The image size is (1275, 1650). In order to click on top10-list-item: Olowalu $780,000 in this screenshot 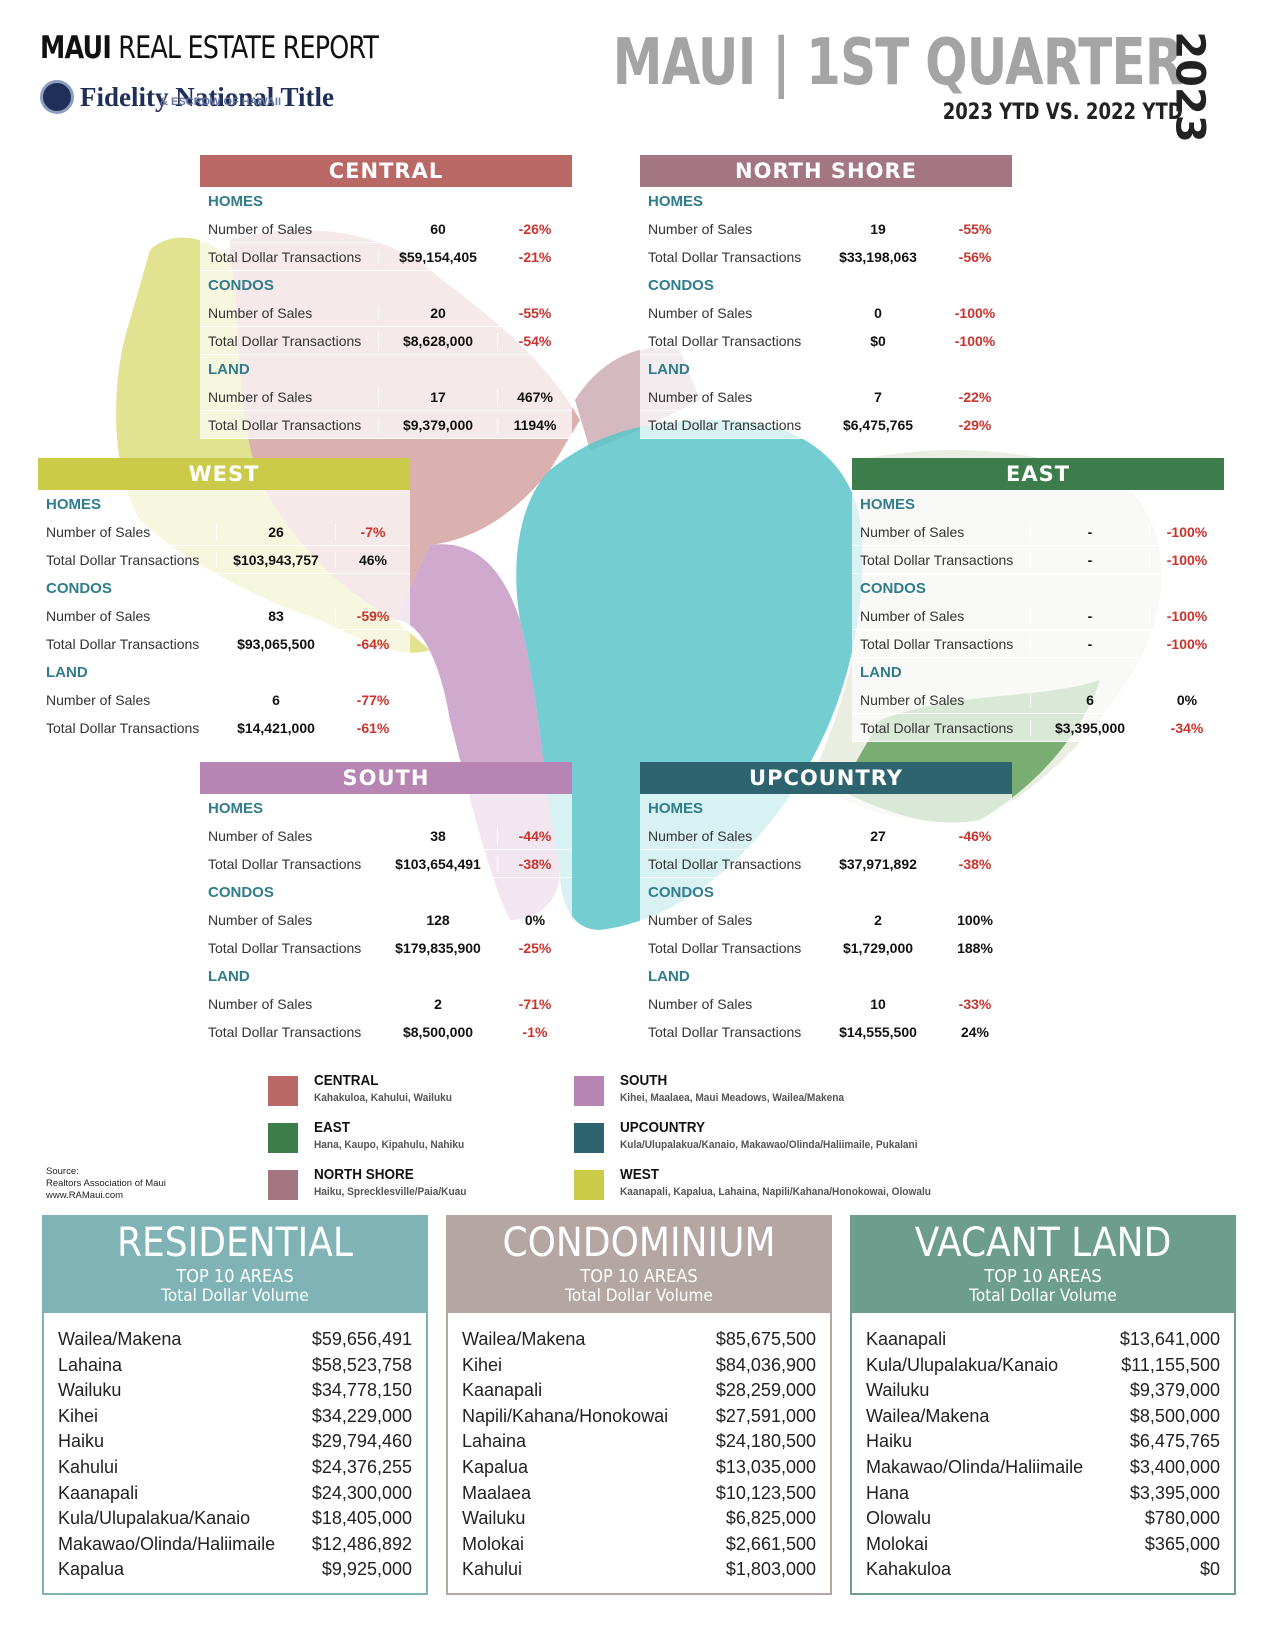, I will do `click(1043, 1521)`.